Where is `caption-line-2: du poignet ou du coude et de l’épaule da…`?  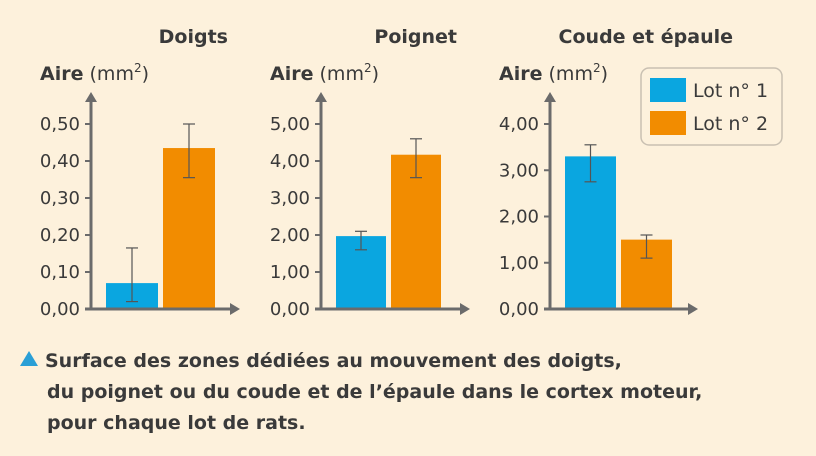 caption-line-2: du poignet ou du coude et de l’épaule da… is located at coordinates (375, 392).